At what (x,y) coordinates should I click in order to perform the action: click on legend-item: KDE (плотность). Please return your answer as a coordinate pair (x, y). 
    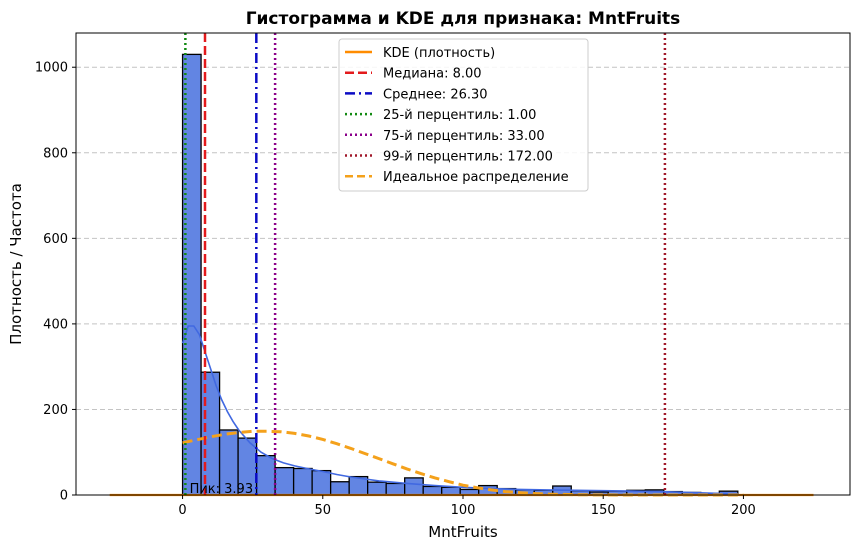
    Looking at the image, I should click on (420, 53).